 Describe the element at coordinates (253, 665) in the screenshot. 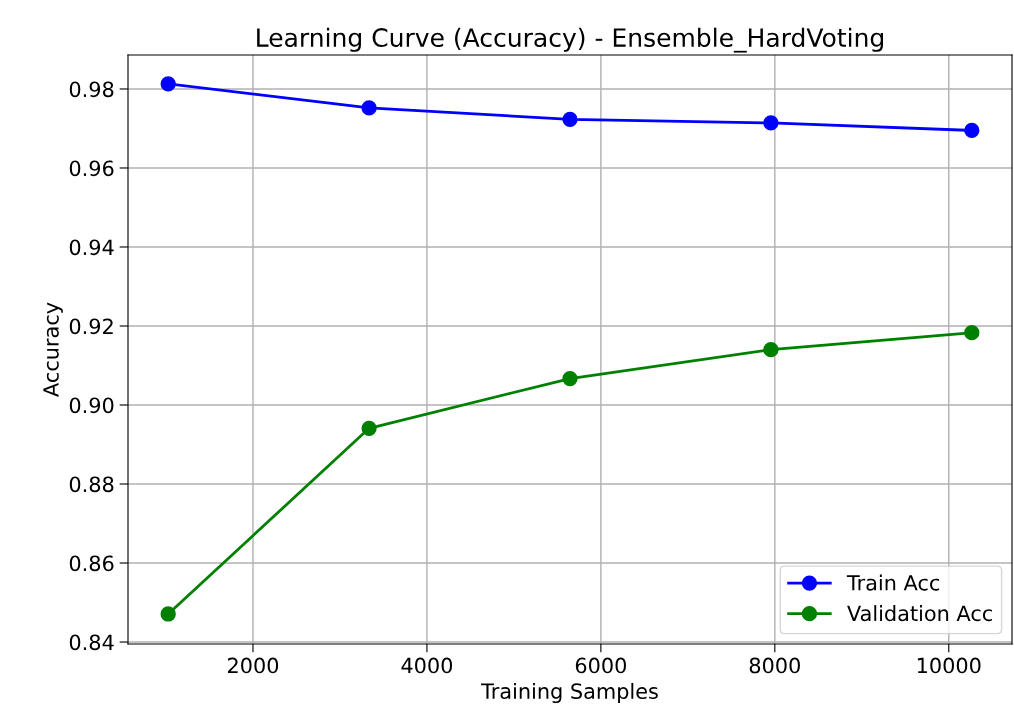

I see `x-tick-label: 2000` at that location.